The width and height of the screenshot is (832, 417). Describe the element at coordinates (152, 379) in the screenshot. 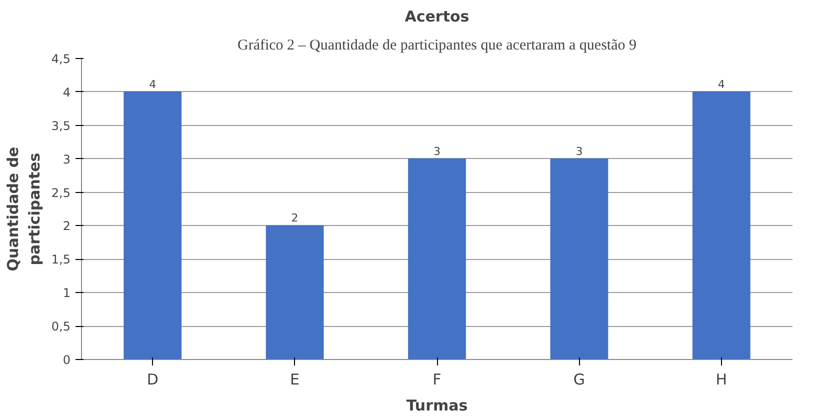

I see `x-tick-label: D` at that location.